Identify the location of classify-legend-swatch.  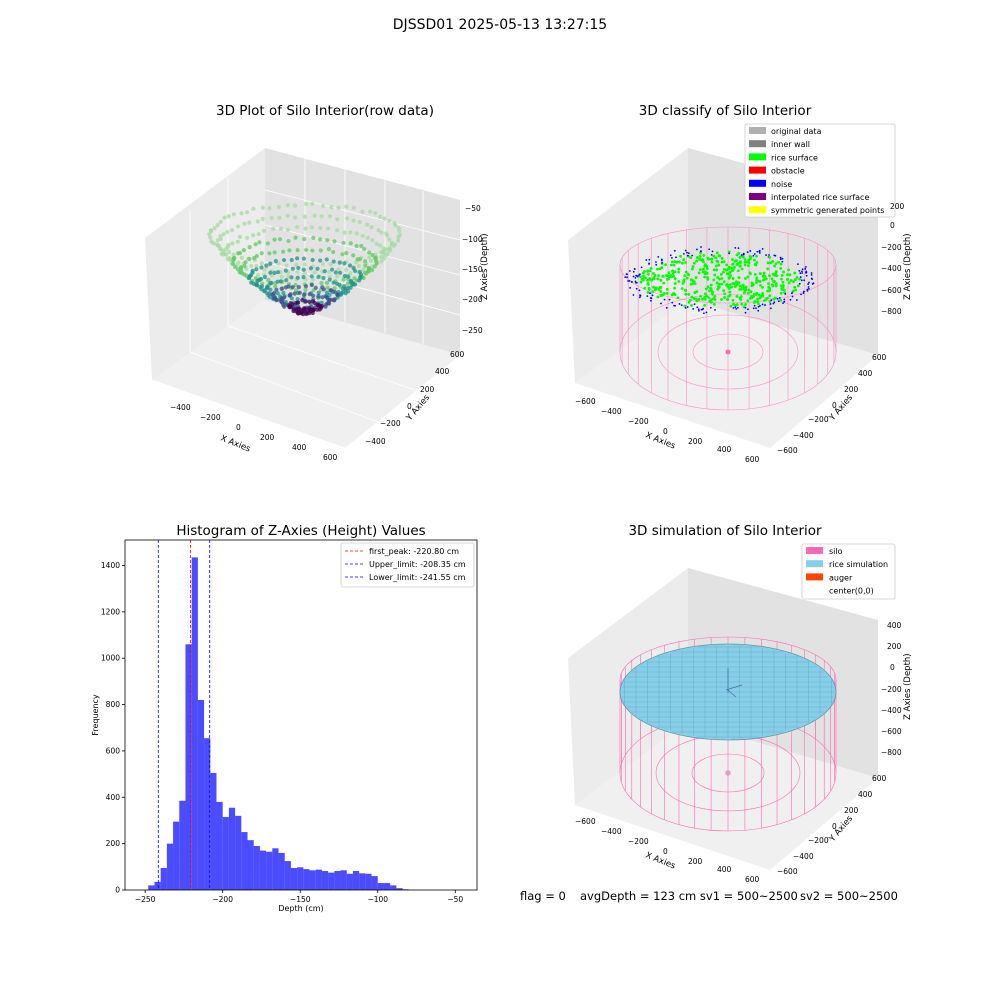
(757, 130).